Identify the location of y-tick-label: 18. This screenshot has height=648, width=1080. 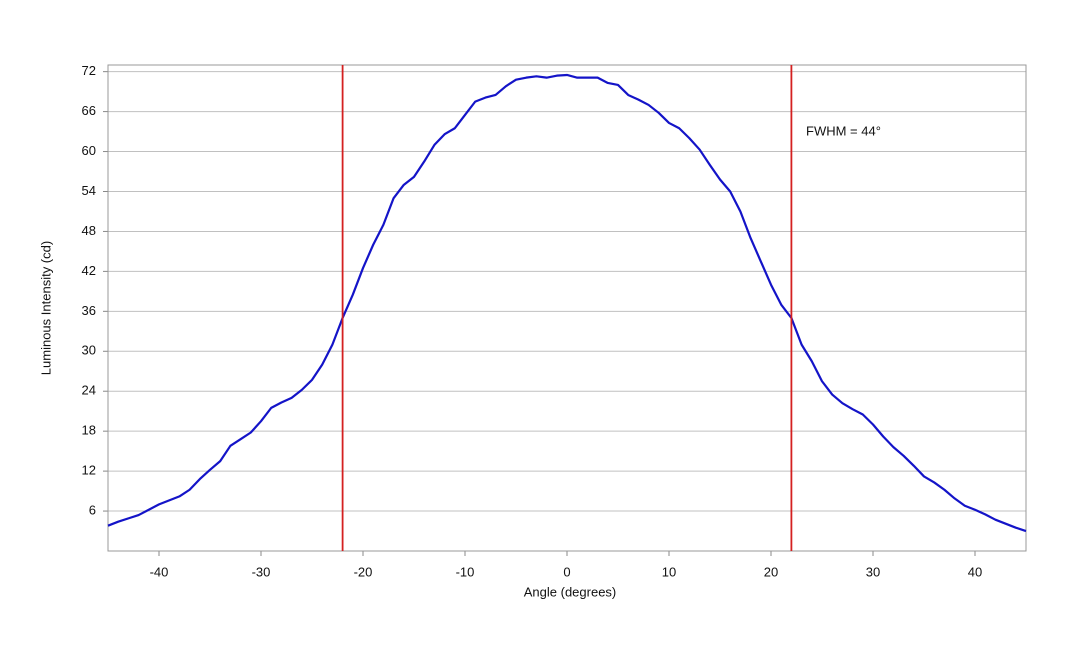
(89, 430).